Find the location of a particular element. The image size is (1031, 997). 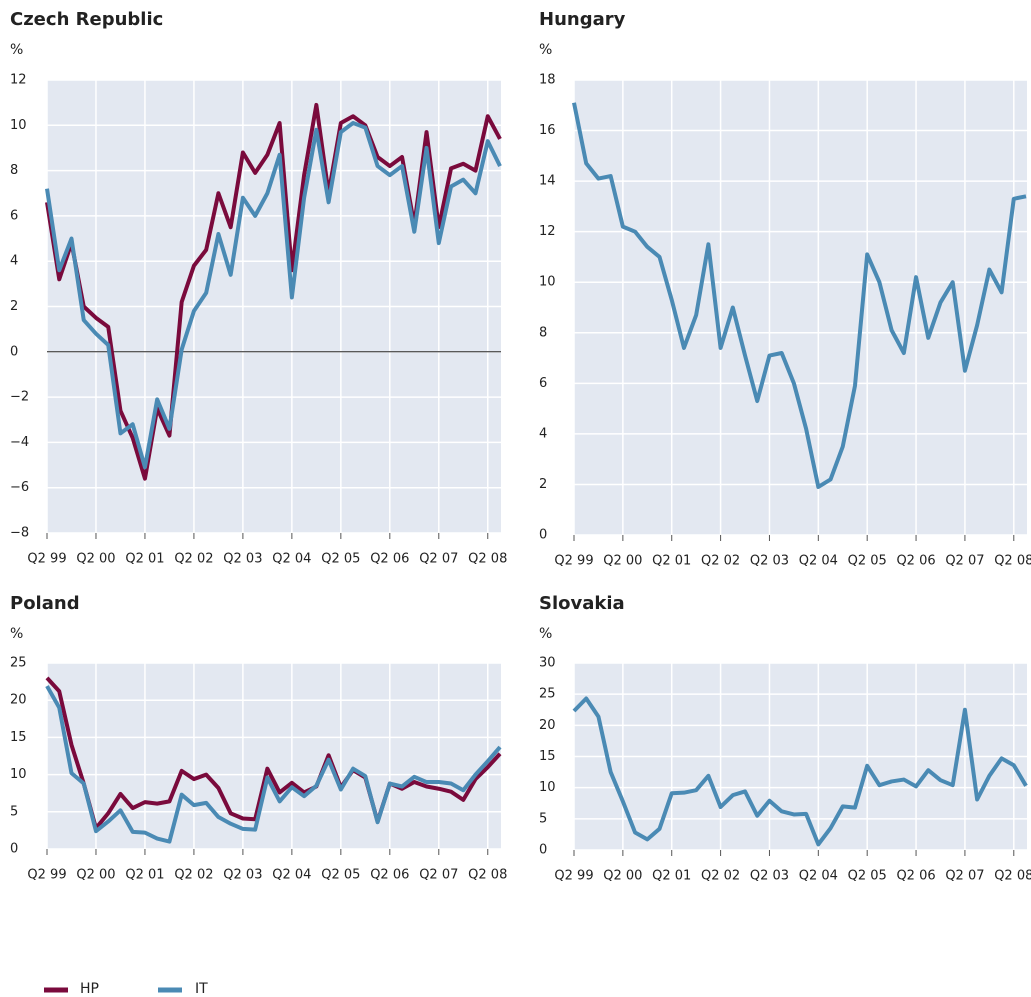

legend: HP IT is located at coordinates (126, 989).